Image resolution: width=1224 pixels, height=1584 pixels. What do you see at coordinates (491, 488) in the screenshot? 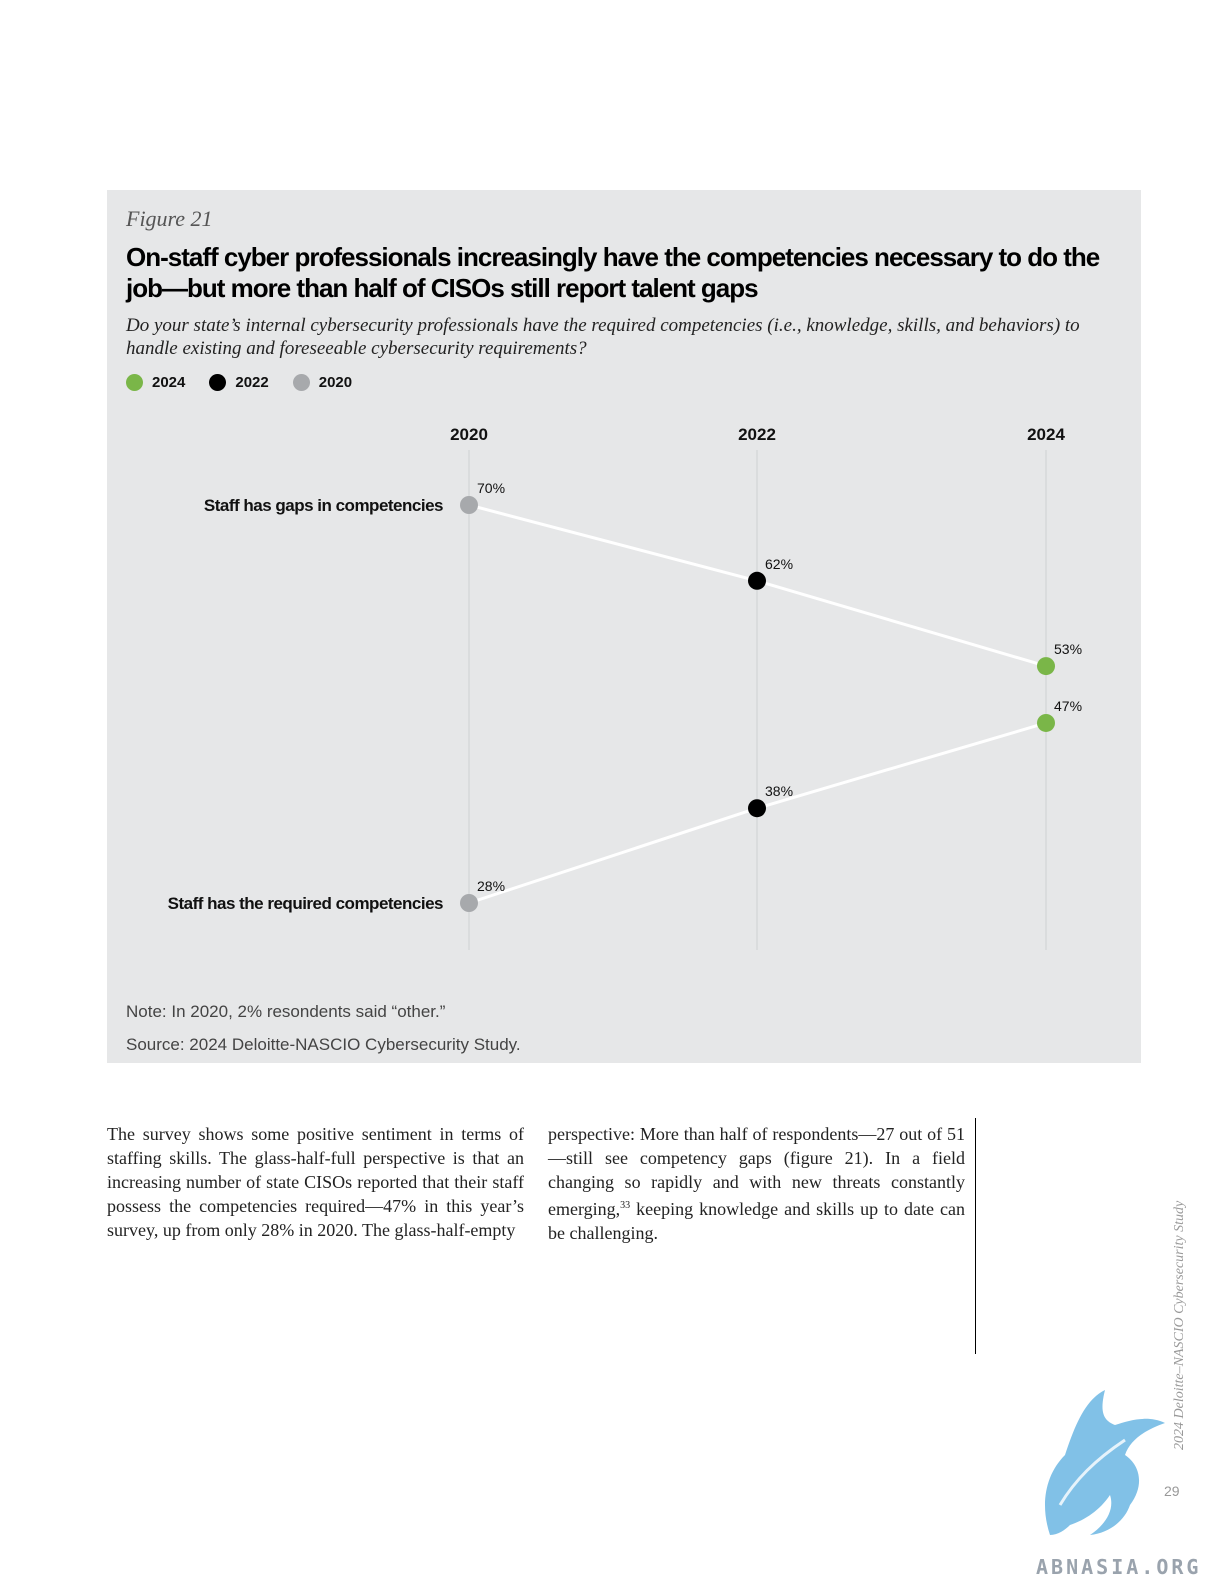
I see `data-label-0-0: 70%` at bounding box center [491, 488].